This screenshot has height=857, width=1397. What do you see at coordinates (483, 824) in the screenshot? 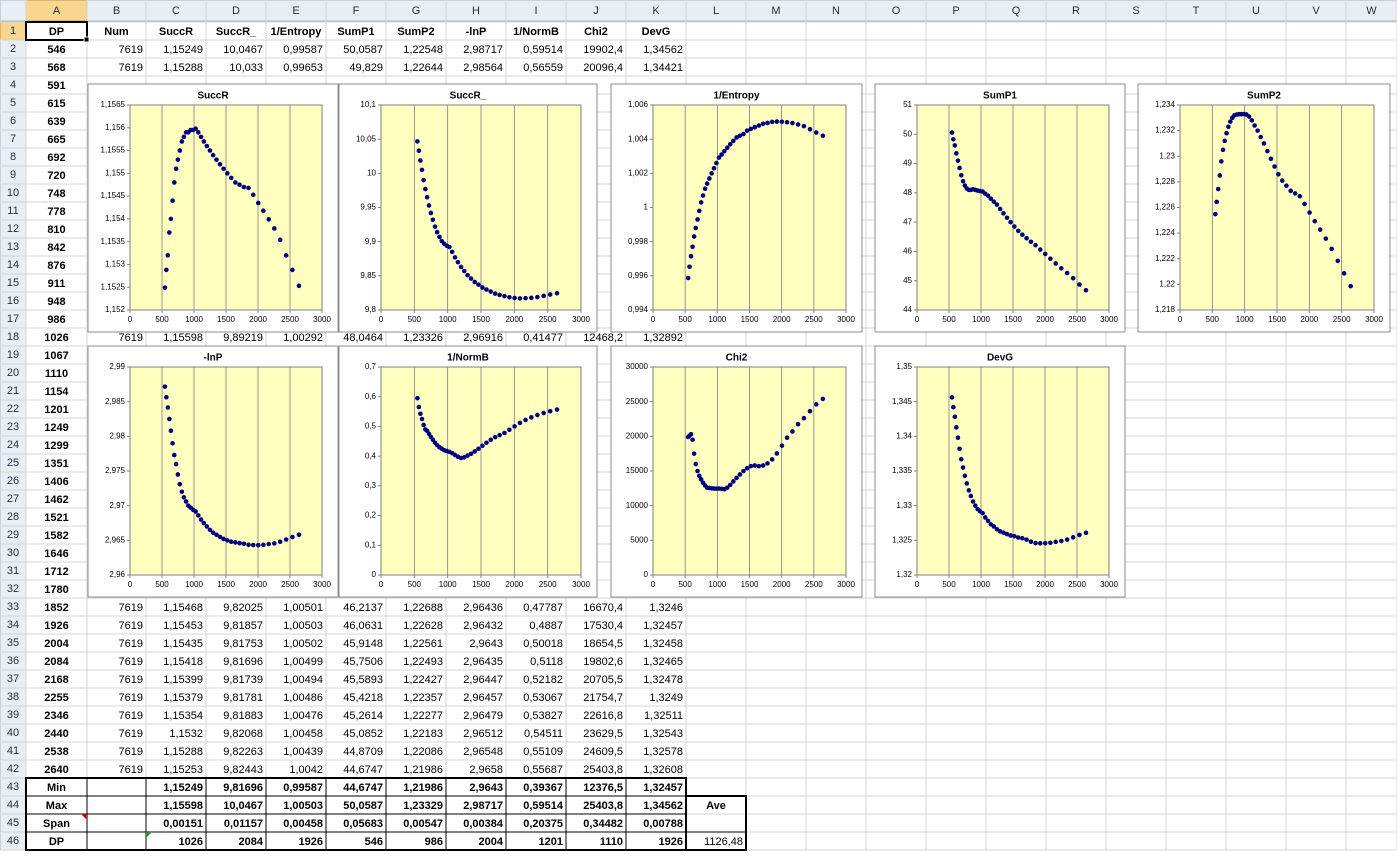
I see `cell: 0,00384` at bounding box center [483, 824].